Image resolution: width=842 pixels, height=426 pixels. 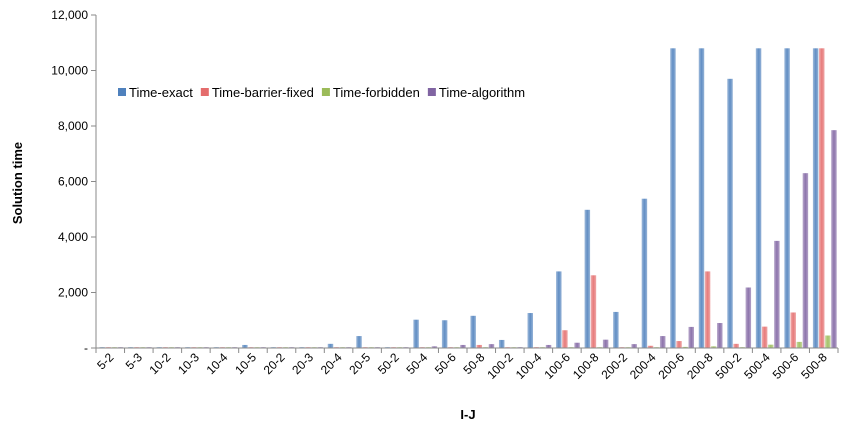 What do you see at coordinates (161, 92) in the screenshot?
I see `legend-label: Time-exact` at bounding box center [161, 92].